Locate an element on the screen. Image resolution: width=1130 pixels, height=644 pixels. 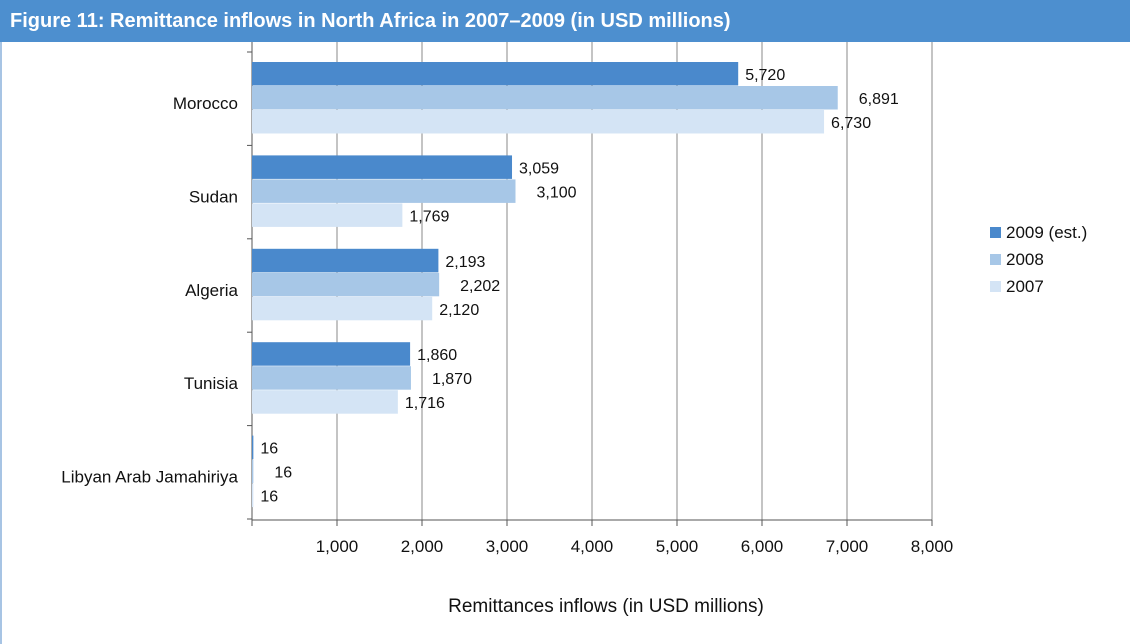
frame-border is located at coordinates (1, 343).